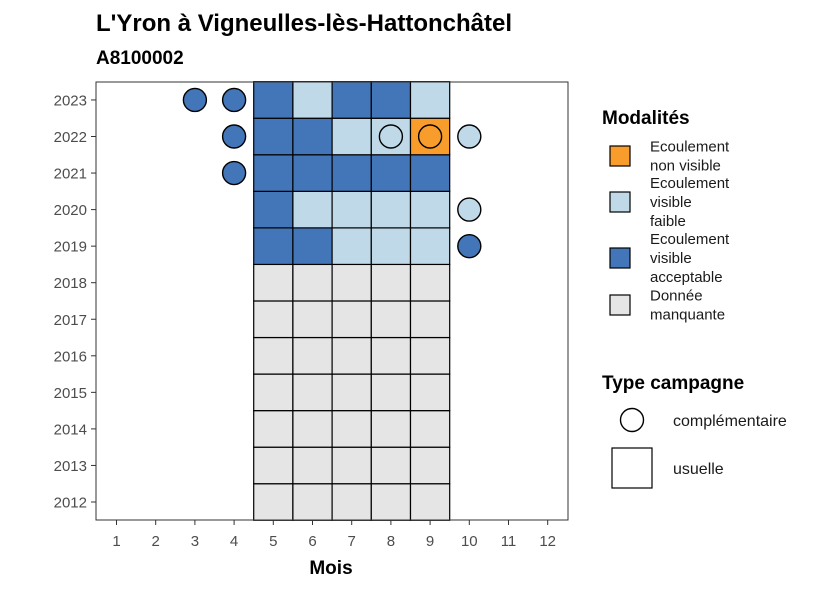 The height and width of the screenshot is (590, 826). I want to click on chart-subtitle: A8100002, so click(140, 58).